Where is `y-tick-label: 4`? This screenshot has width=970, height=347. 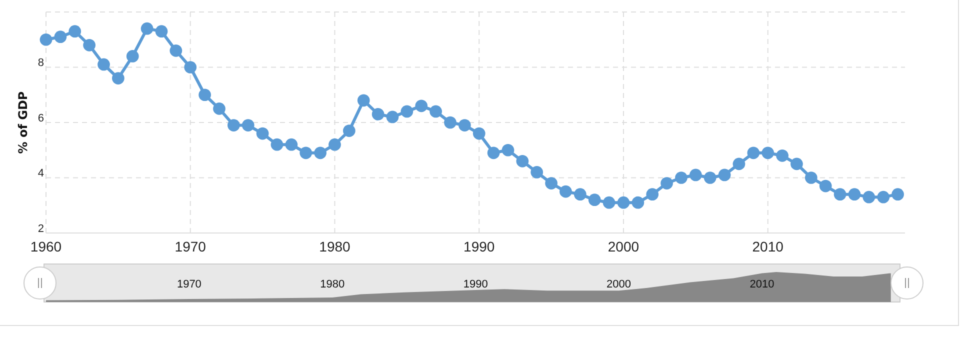 y-tick-label: 4 is located at coordinates (41, 174).